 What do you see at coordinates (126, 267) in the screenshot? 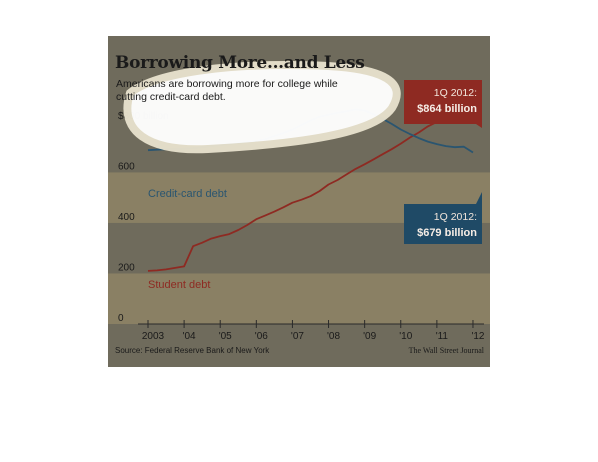
I see `y-tick-label: 200` at bounding box center [126, 267].